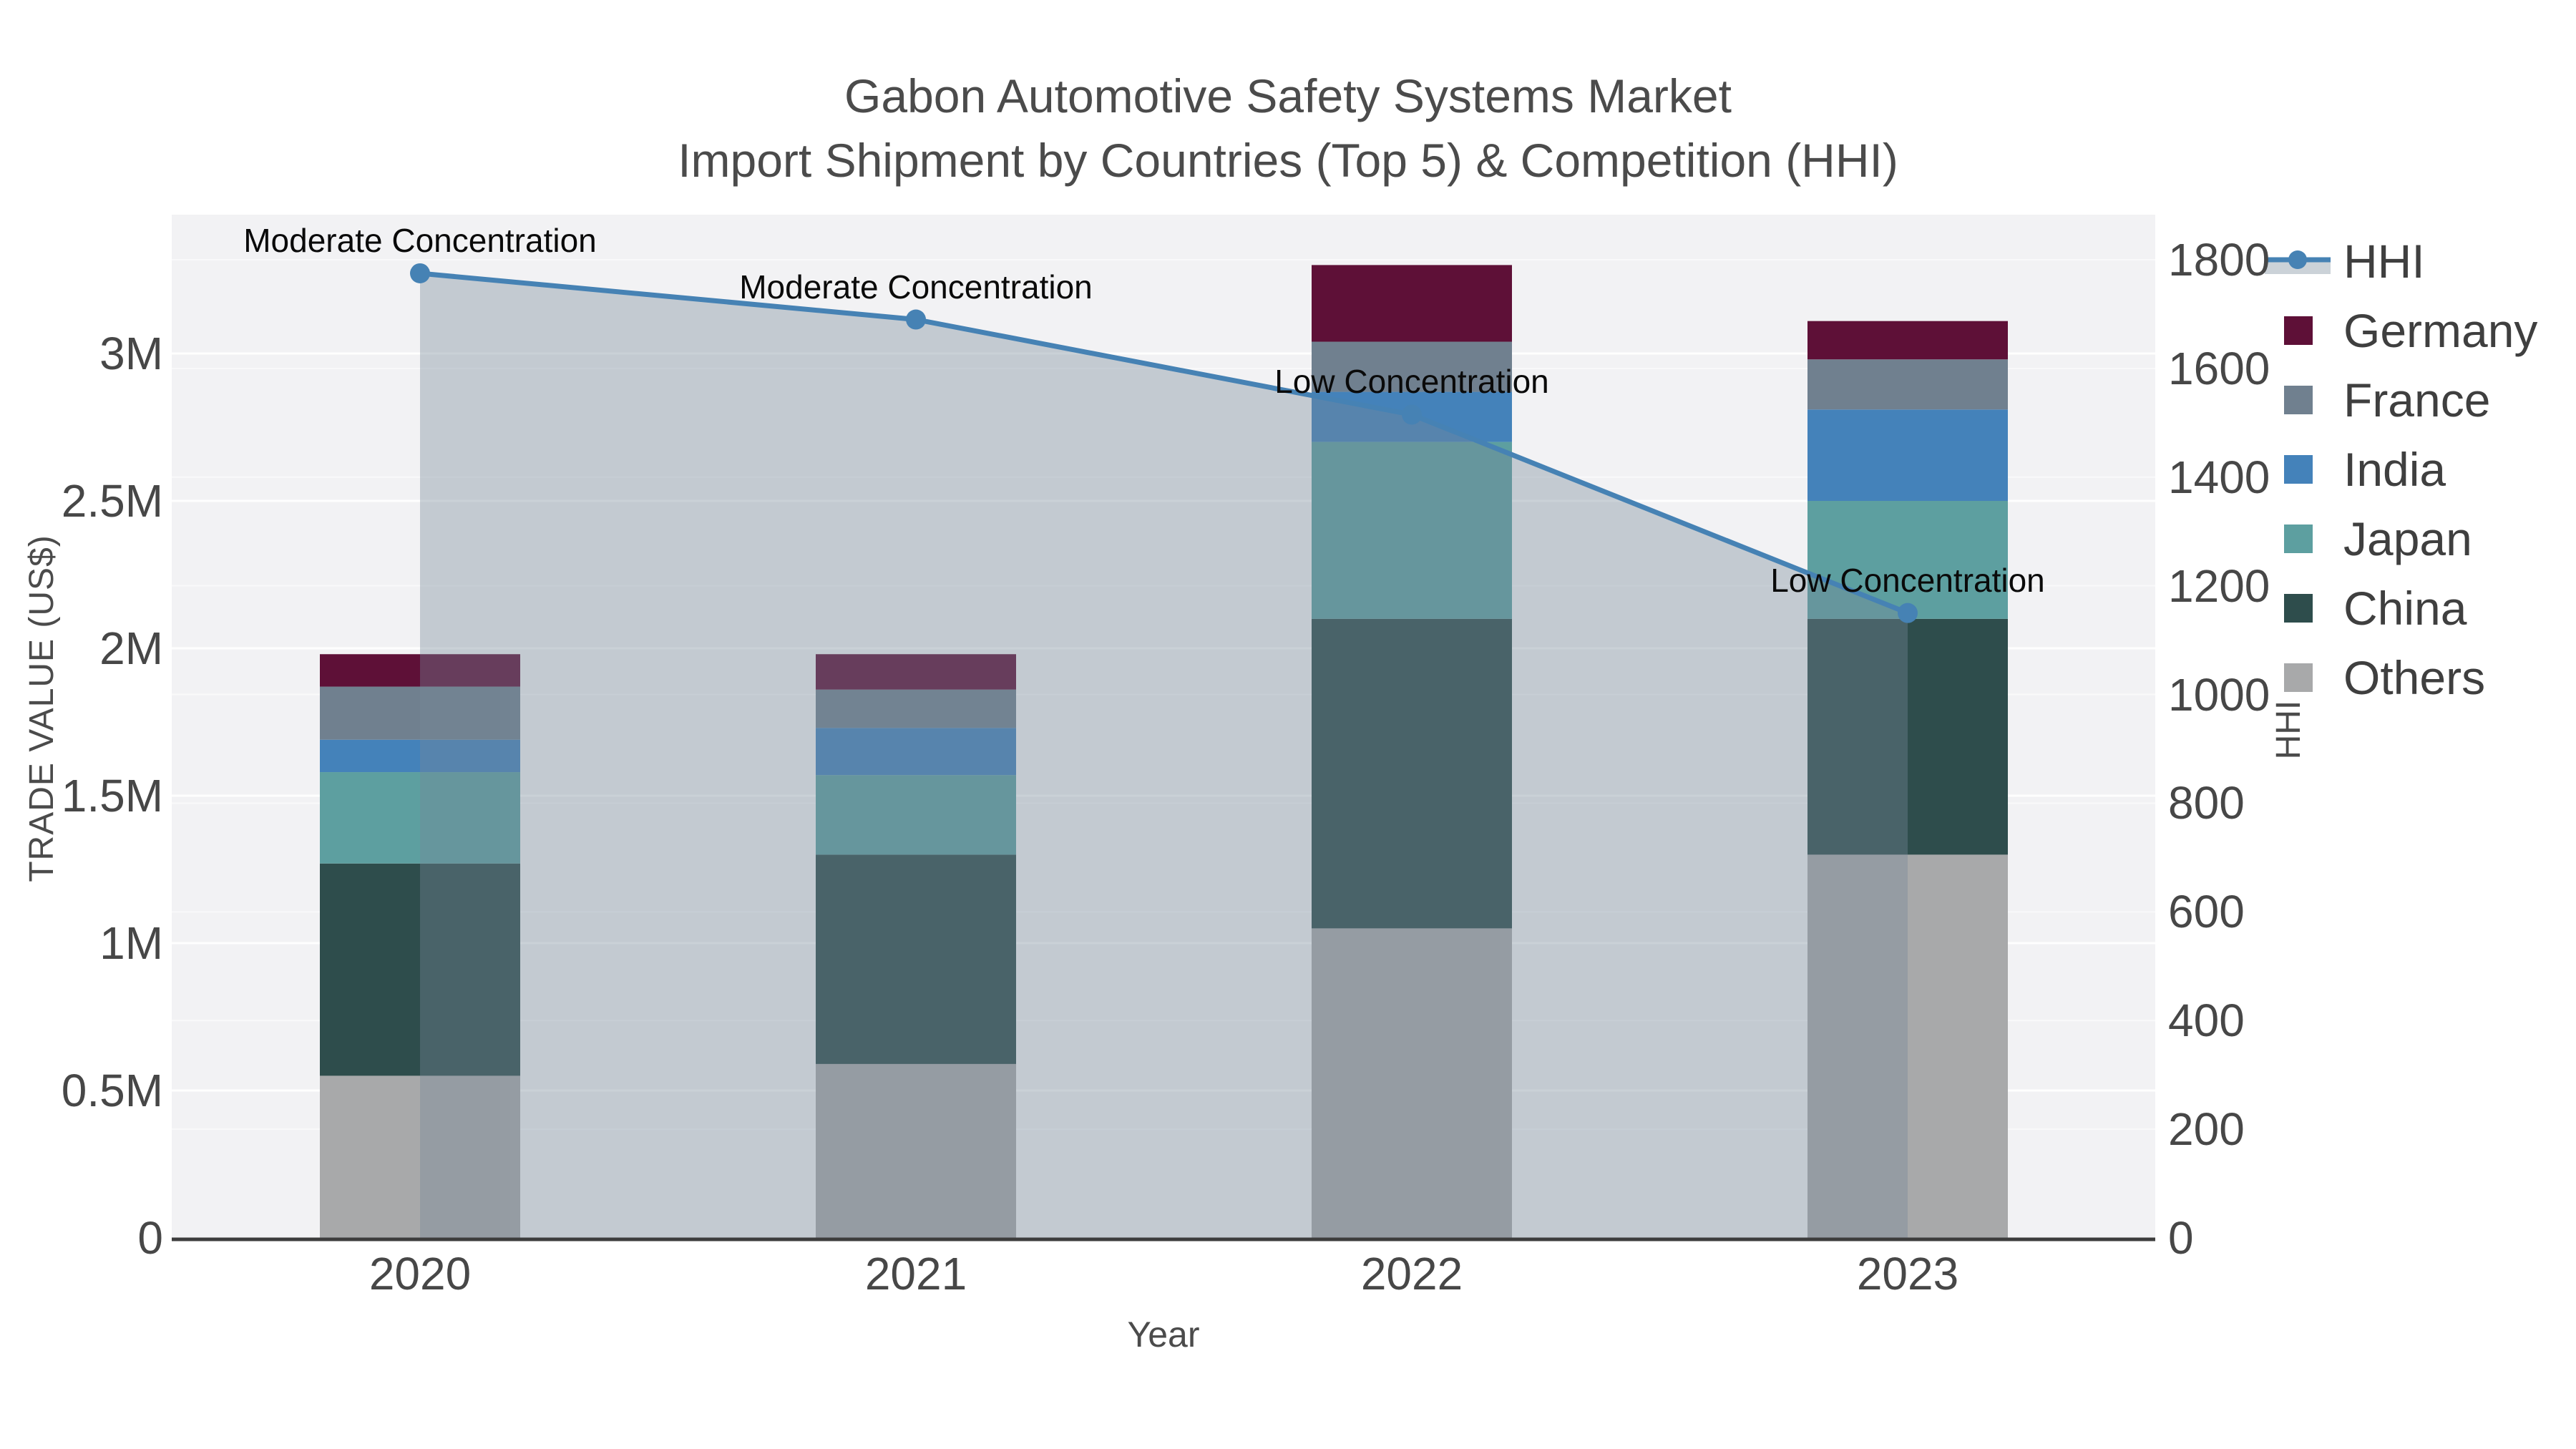 This screenshot has width=2576, height=1449. What do you see at coordinates (1163, 1334) in the screenshot?
I see `x-axis-title: Year` at bounding box center [1163, 1334].